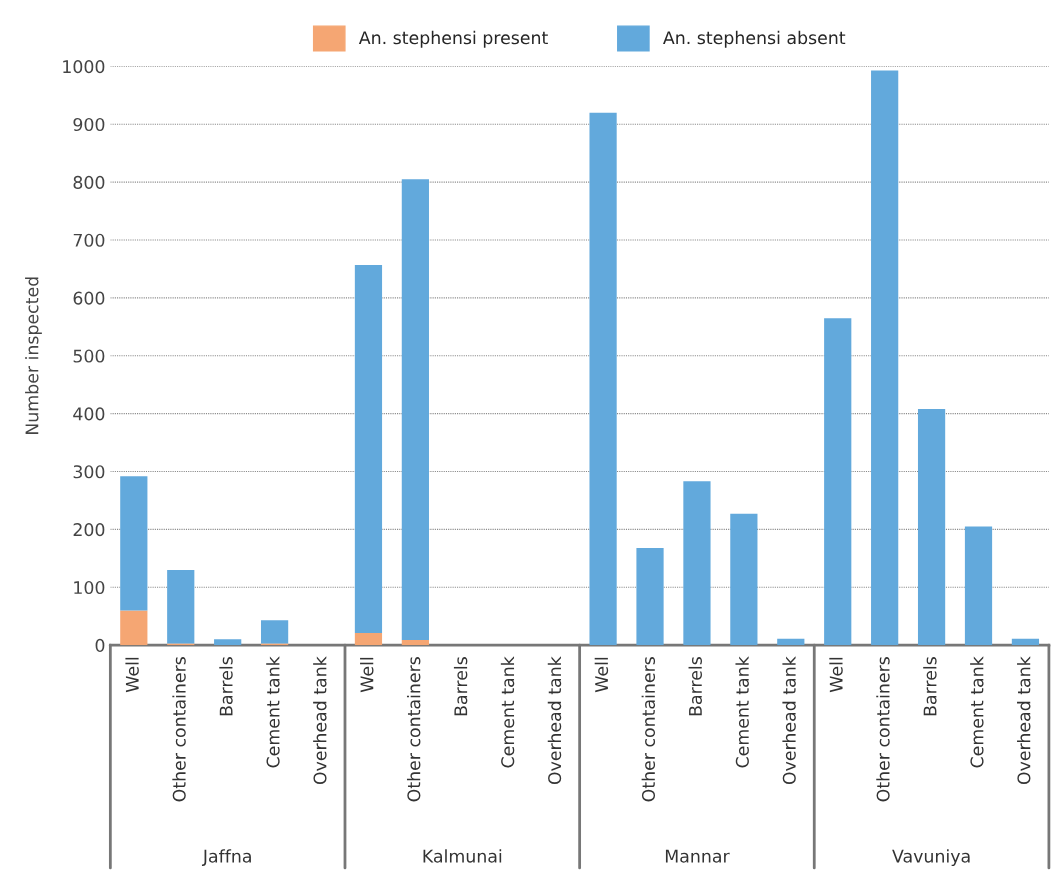 This screenshot has height=873, width=1051. Describe the element at coordinates (89, 182) in the screenshot. I see `y-tick-label: 800` at that location.